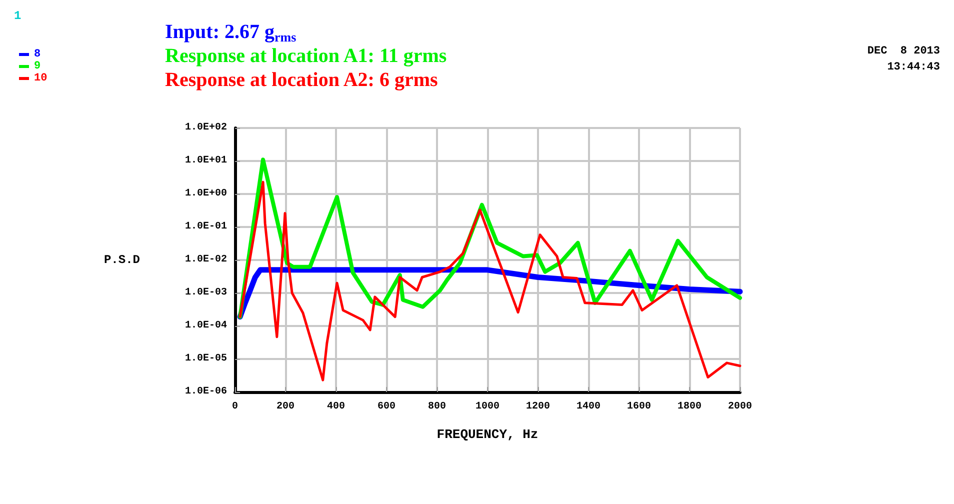 The width and height of the screenshot is (954, 504). What do you see at coordinates (487, 434) in the screenshot?
I see `x-axis-title: FREQUENCY, Hz` at bounding box center [487, 434].